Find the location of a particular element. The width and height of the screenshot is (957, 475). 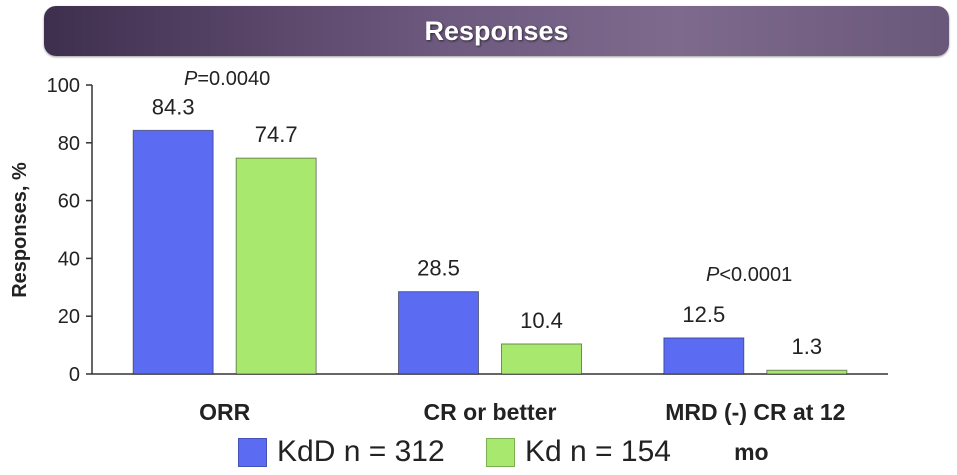

y-axis-label: Responses, % is located at coordinates (20, 230).